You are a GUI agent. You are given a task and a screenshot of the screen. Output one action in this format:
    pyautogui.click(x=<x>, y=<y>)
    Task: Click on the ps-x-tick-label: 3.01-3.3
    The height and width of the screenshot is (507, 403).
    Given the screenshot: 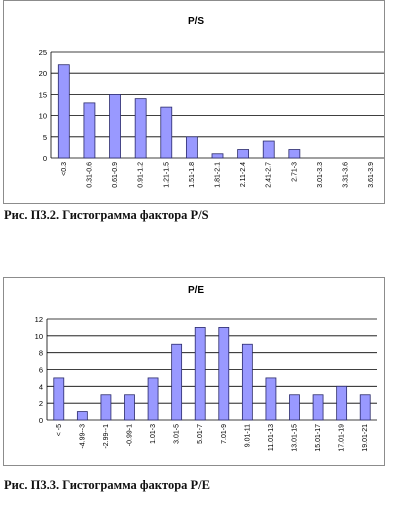 What is the action you would take?
    pyautogui.click(x=320, y=175)
    